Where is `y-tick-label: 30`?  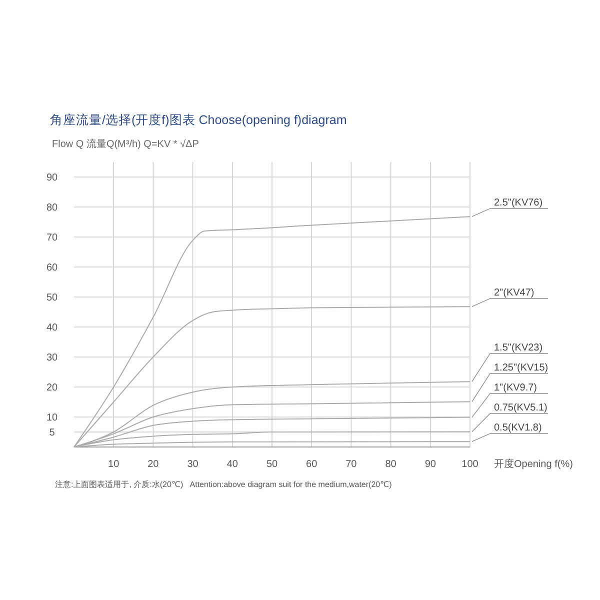 y-tick-label: 30 is located at coordinates (52, 358).